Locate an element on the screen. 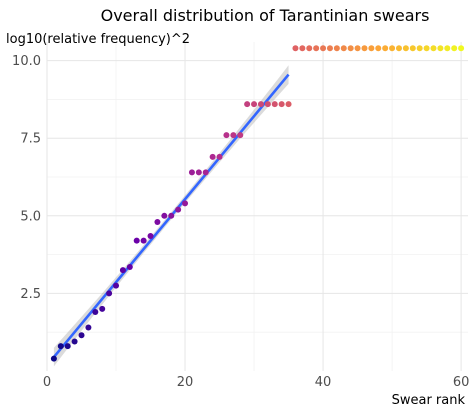 The height and width of the screenshot is (414, 474). y-tick-labels: 2.5 5.0 7.5 10.0 is located at coordinates (26, 178).